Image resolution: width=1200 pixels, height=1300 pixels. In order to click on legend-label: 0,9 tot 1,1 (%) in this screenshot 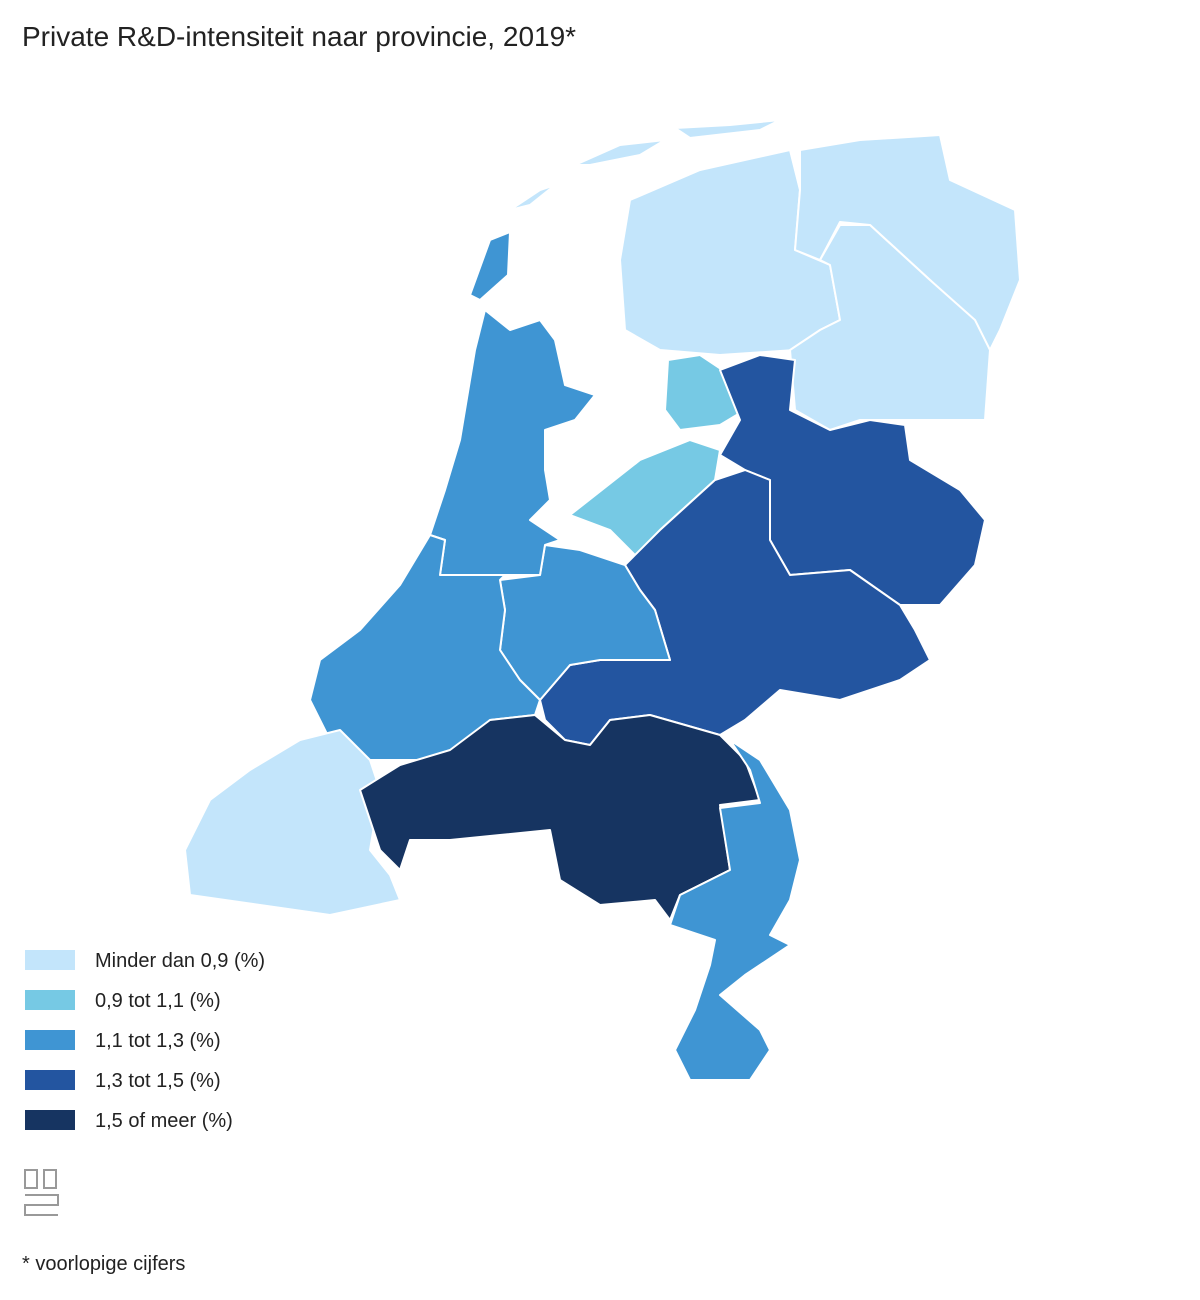, I will do `click(158, 1001)`.